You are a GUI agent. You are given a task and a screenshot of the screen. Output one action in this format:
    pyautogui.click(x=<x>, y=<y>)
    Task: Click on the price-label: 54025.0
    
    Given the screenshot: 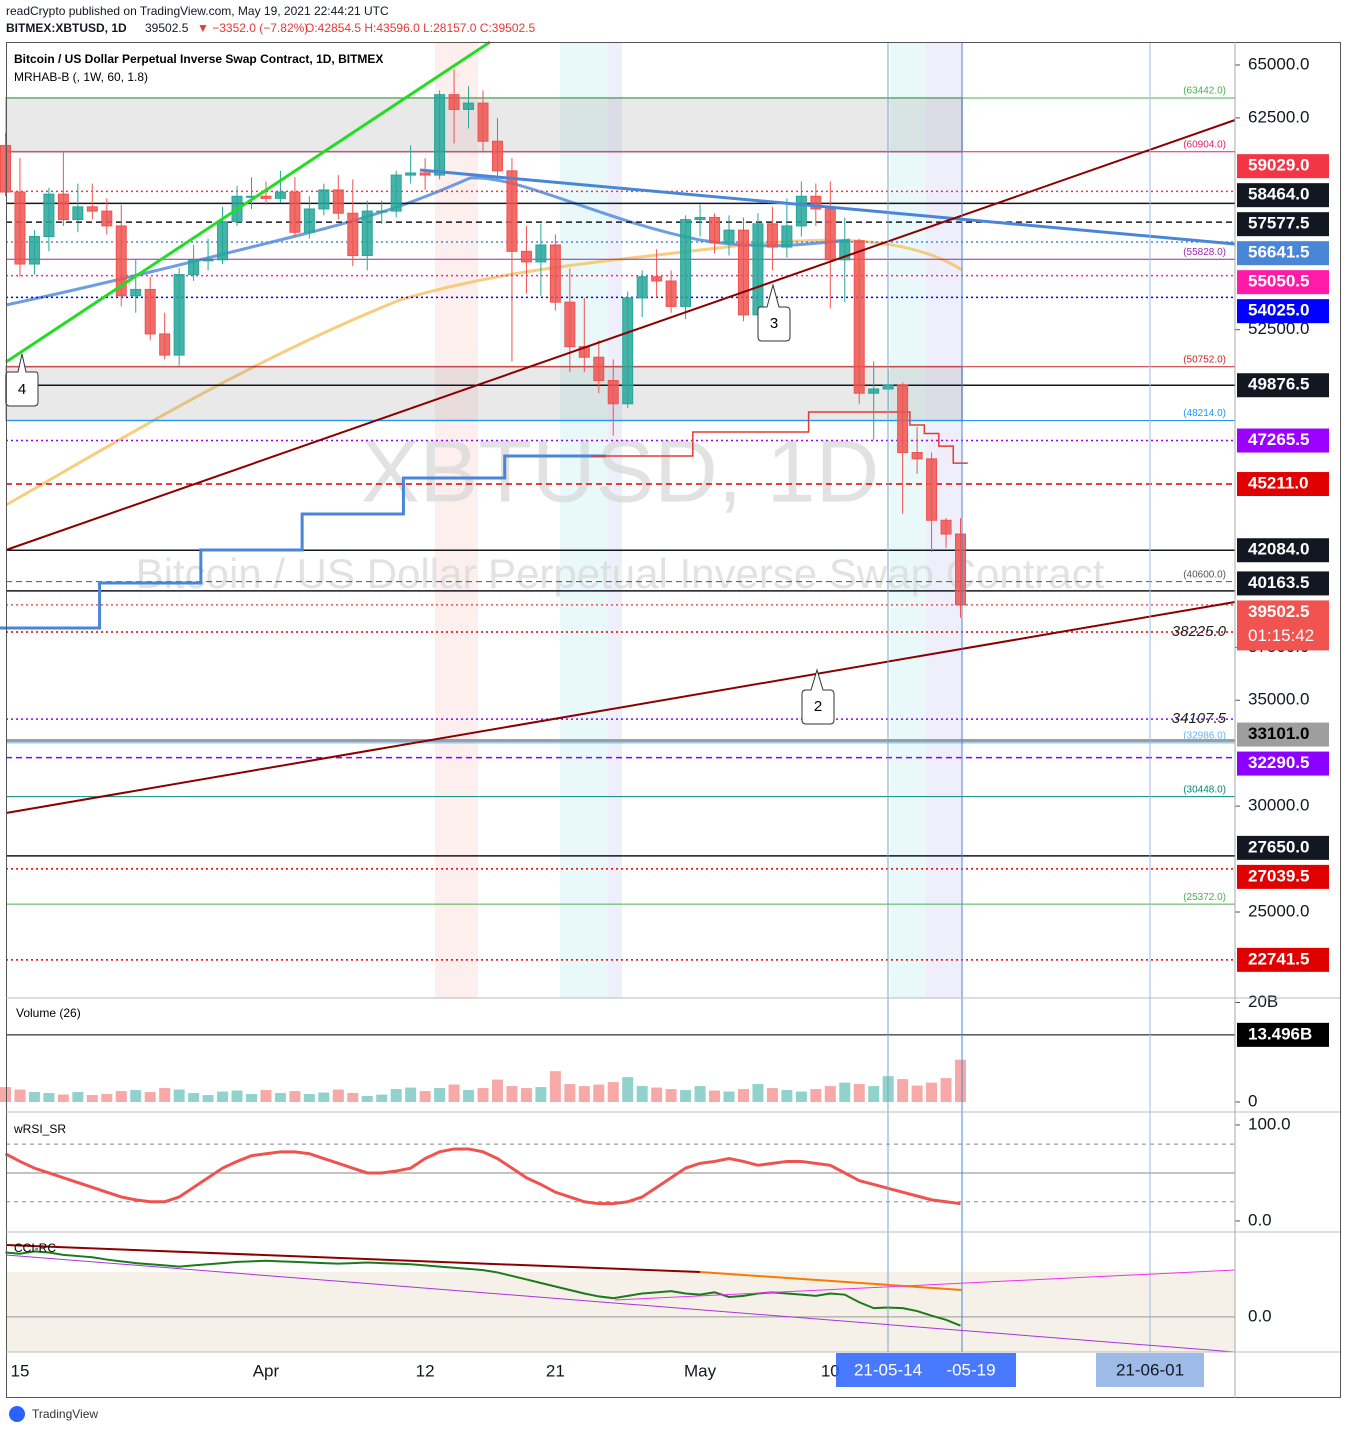 What is the action you would take?
    pyautogui.click(x=1278, y=310)
    